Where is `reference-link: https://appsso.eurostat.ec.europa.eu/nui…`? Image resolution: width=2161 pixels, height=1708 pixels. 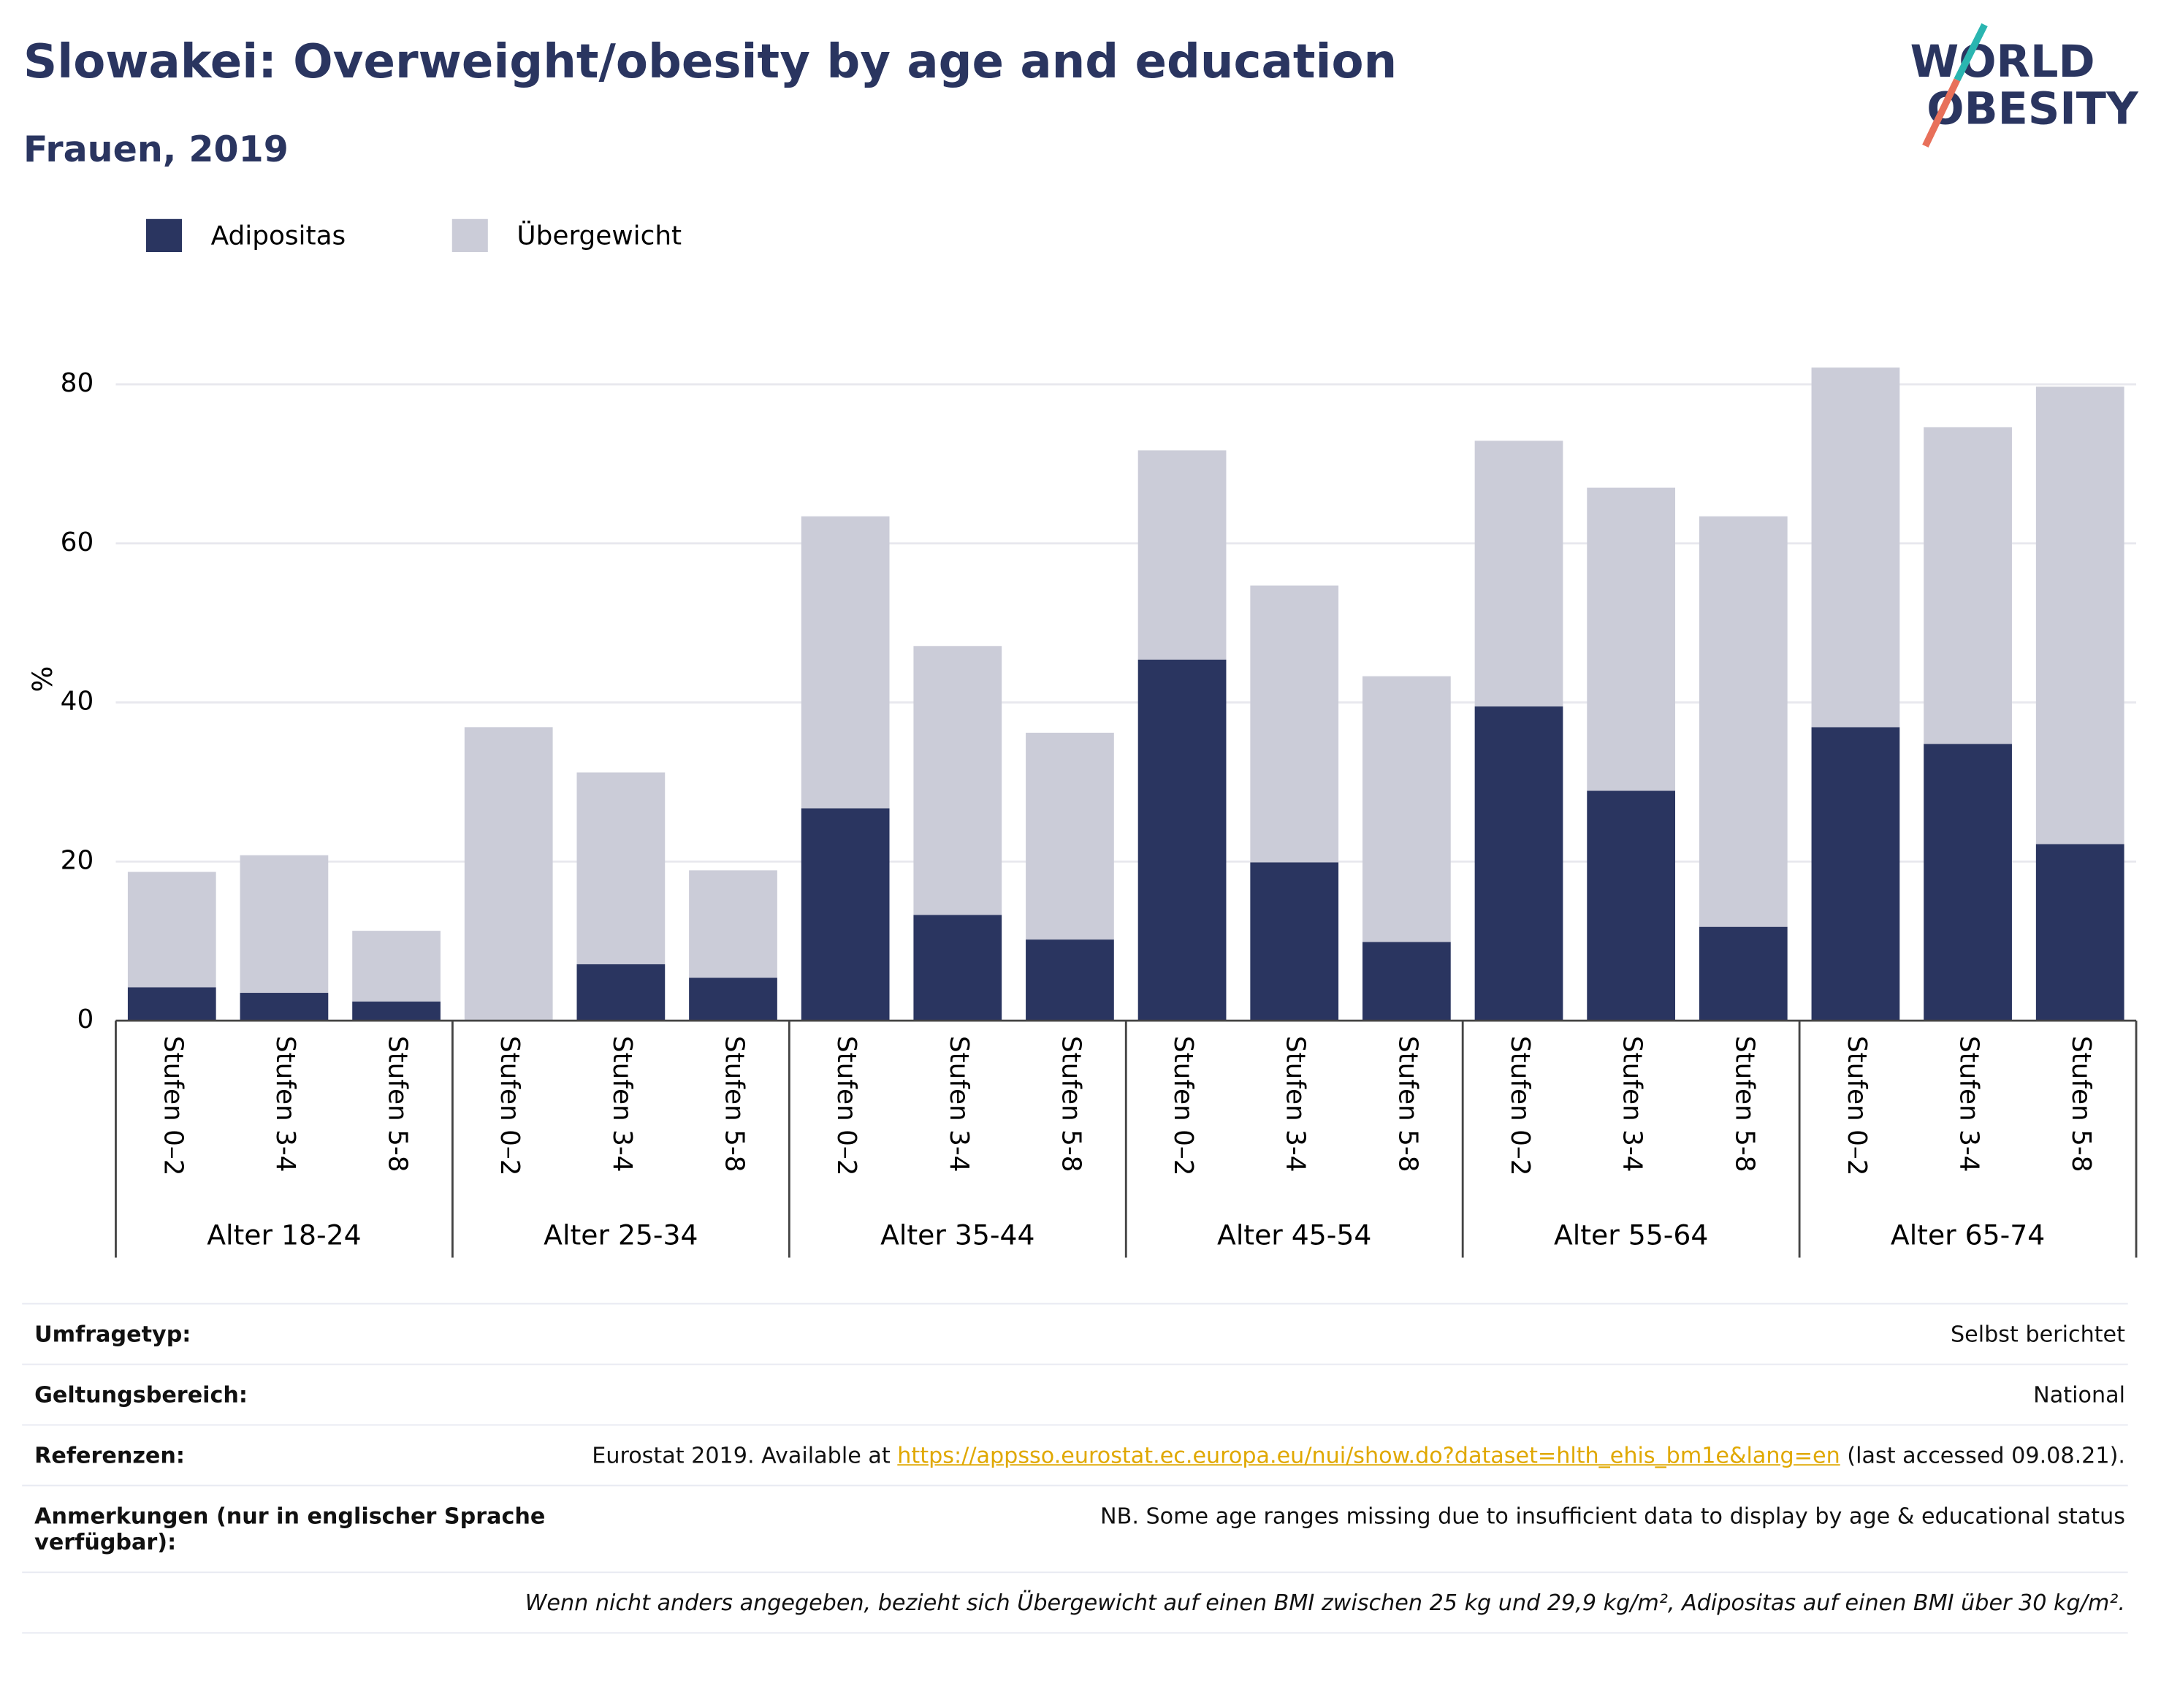
reference-link: https://appsso.eurostat.ec.europa.eu/nui… is located at coordinates (1369, 1455).